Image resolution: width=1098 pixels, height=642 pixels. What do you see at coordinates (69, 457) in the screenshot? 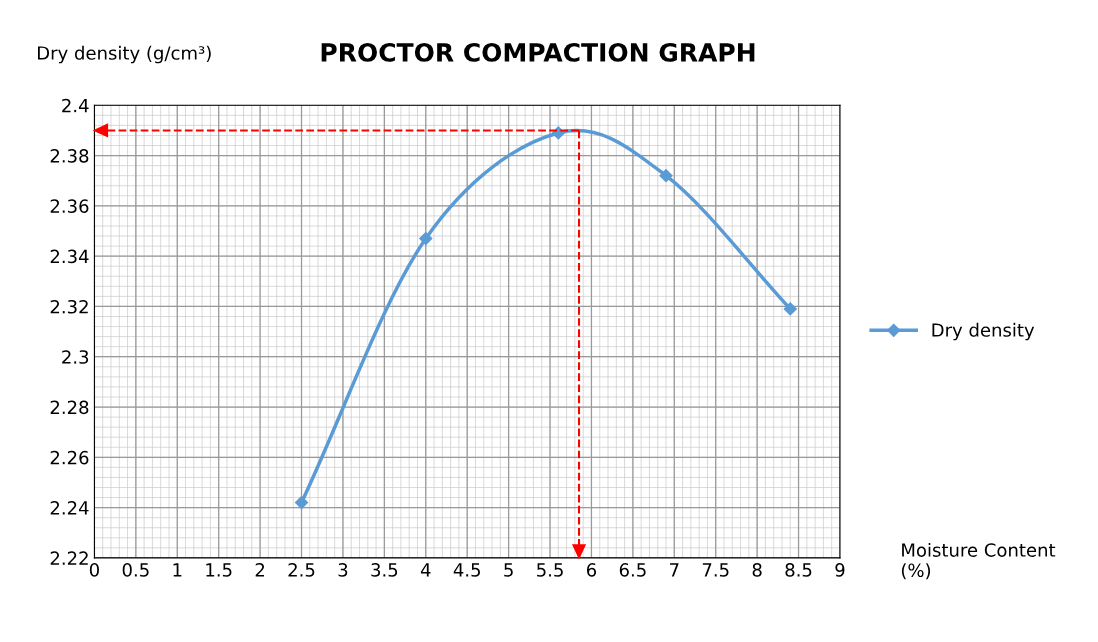
I see `y-tick-label: 2.26` at bounding box center [69, 457].